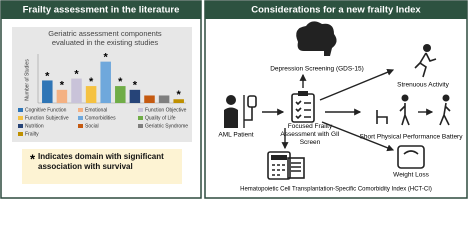  What do you see at coordinates (47, 118) in the screenshot?
I see `legend-label: Function Subjective` at bounding box center [47, 118].